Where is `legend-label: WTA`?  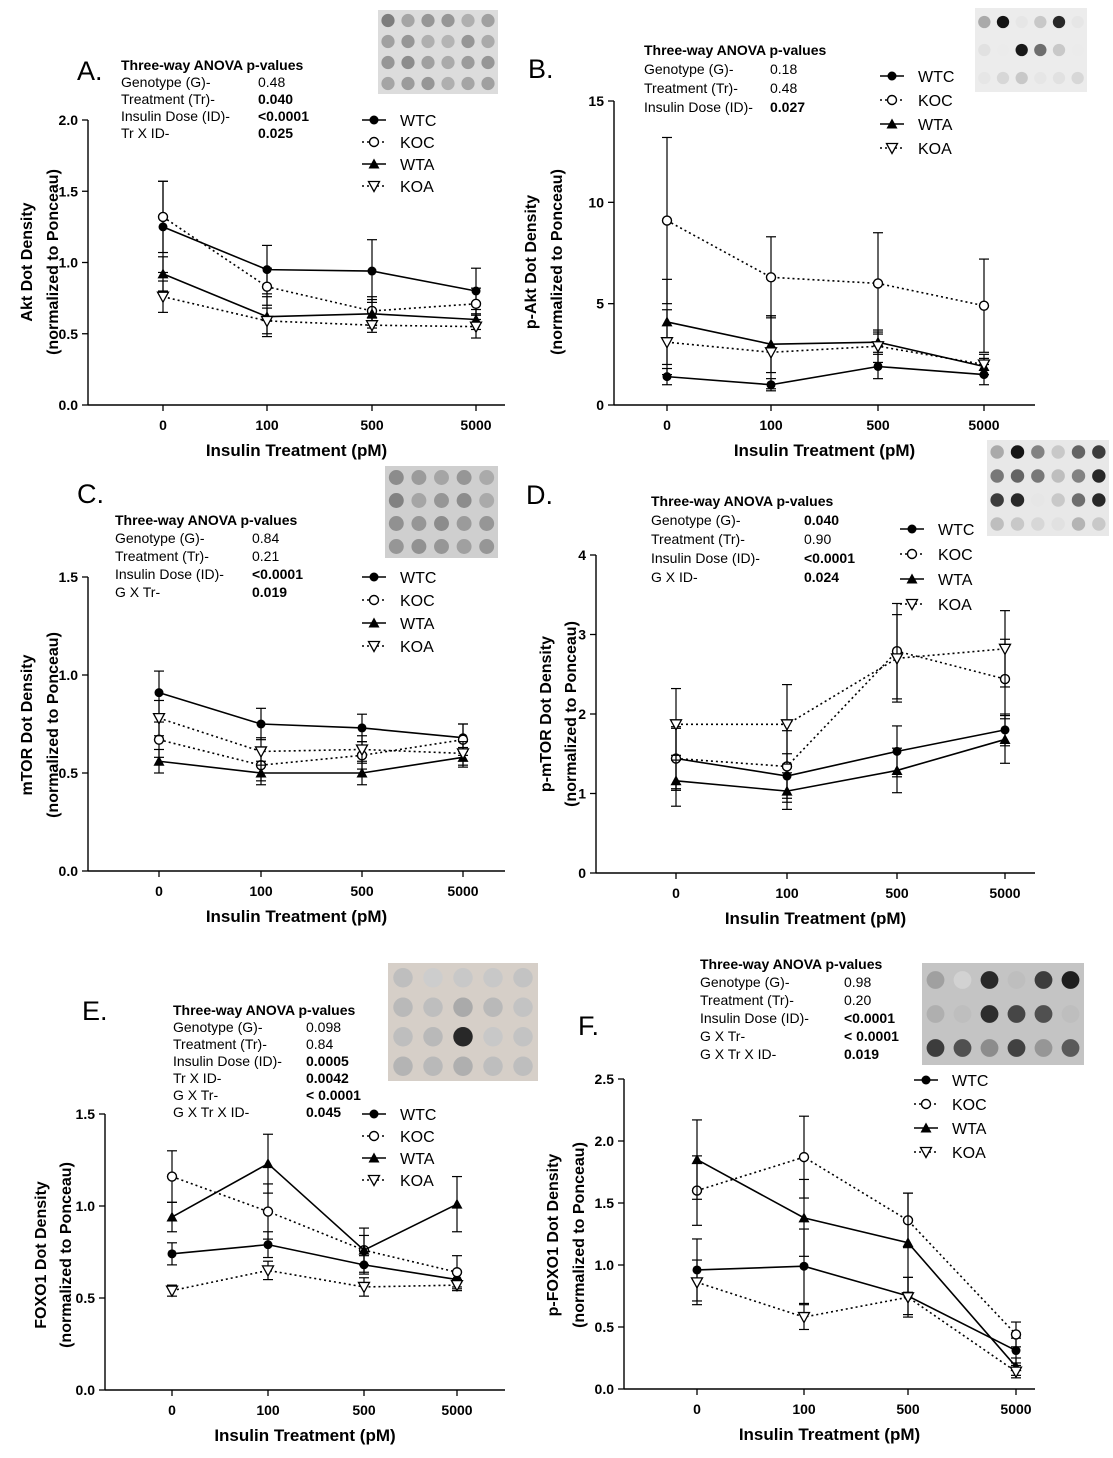 legend-label: WTA is located at coordinates (417, 165).